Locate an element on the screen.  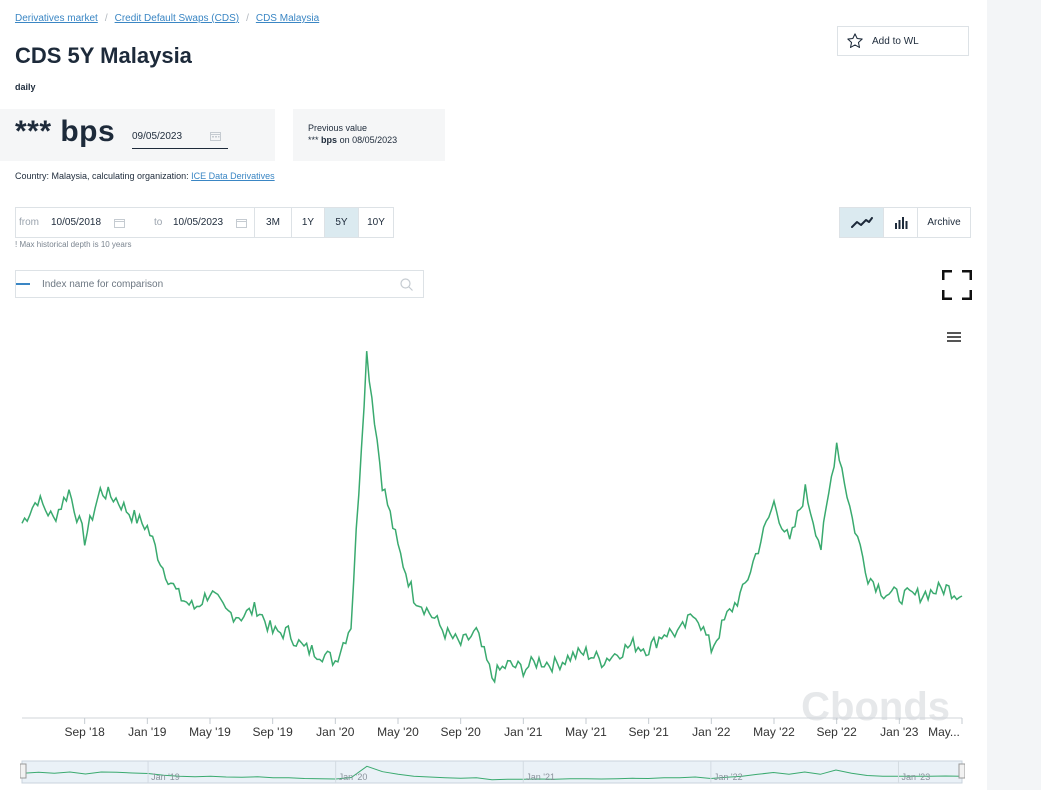
period-3m-button: 3M is located at coordinates (273, 222).